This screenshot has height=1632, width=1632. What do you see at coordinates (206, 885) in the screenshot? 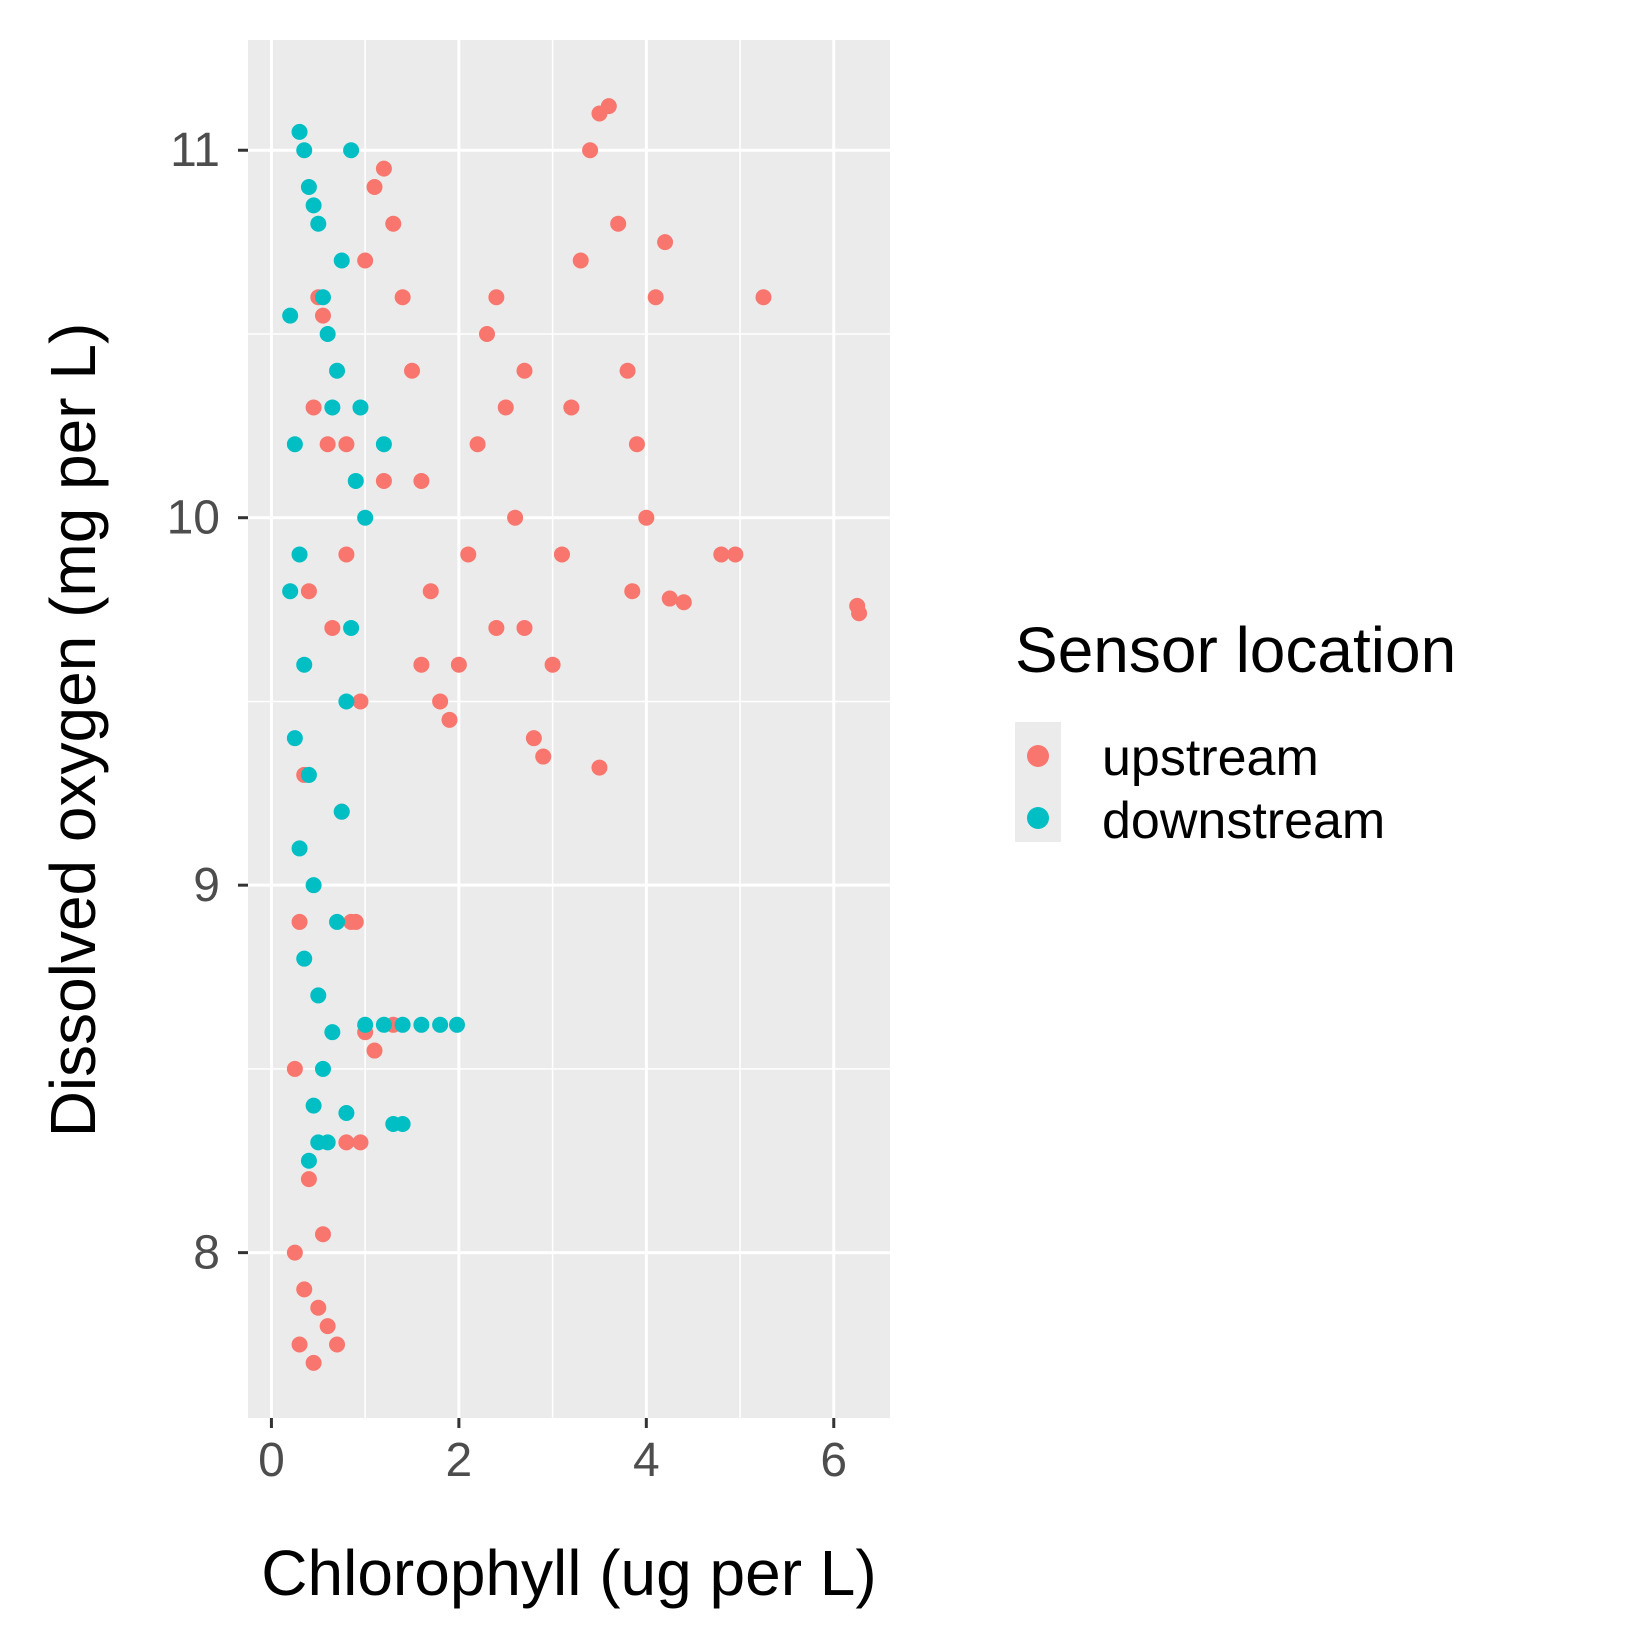
I see `y-tick-label: 9` at bounding box center [206, 885].